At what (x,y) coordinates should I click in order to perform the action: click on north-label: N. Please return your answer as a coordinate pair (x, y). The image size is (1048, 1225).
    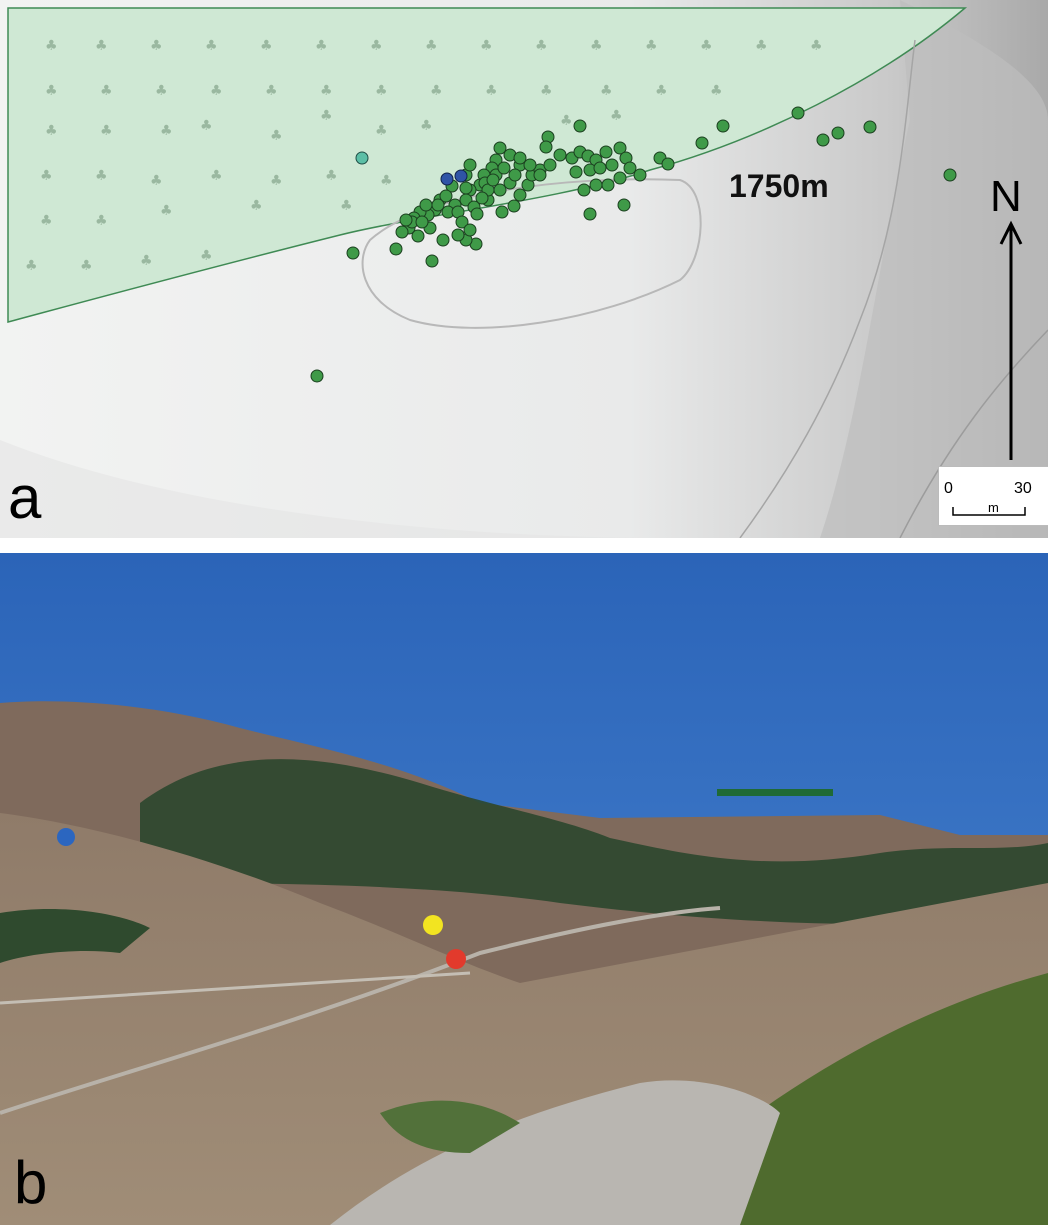
    Looking at the image, I should click on (1006, 196).